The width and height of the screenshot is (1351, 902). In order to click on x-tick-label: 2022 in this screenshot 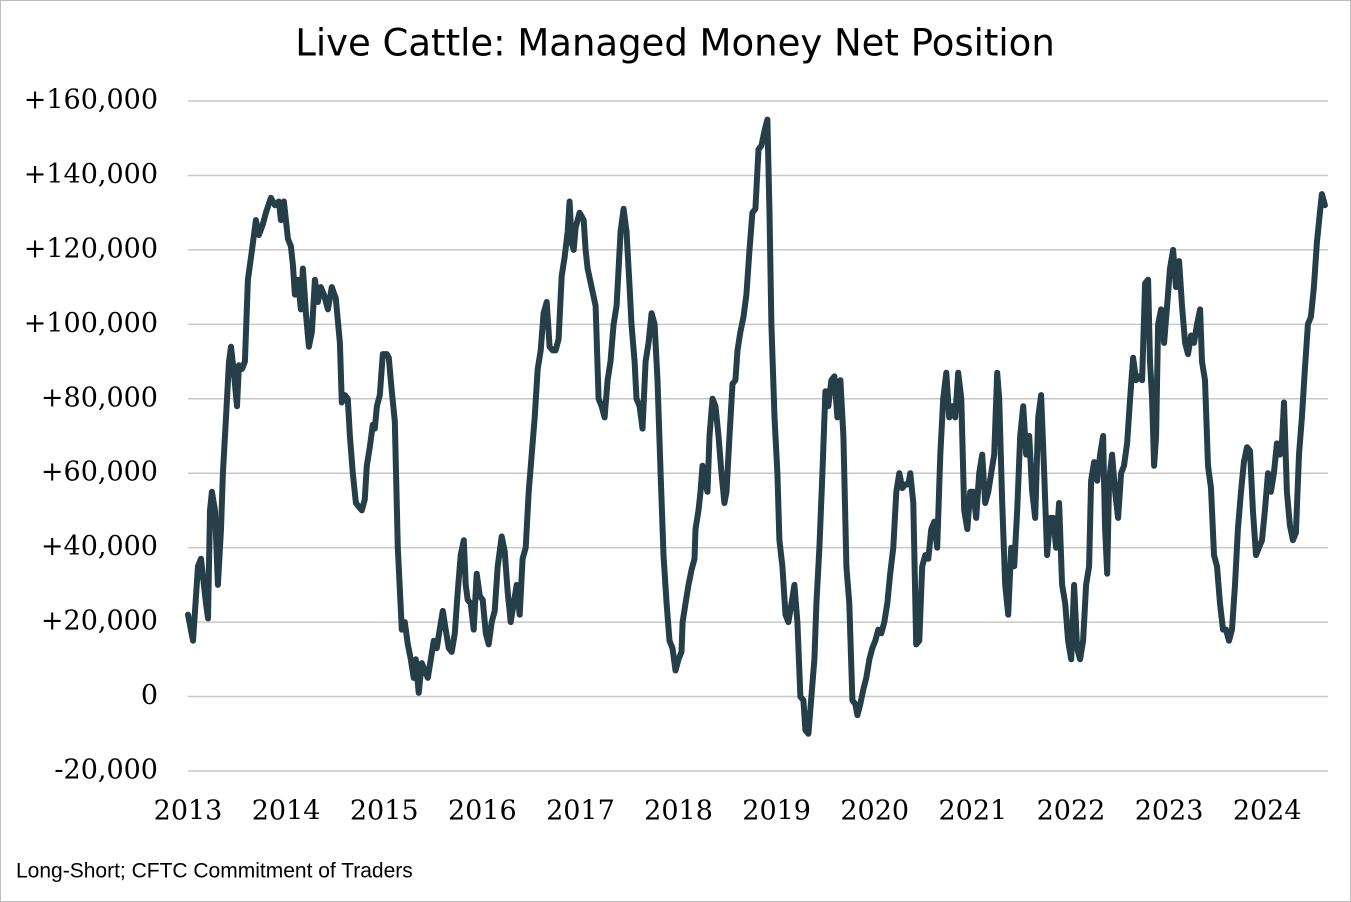, I will do `click(1071, 811)`.